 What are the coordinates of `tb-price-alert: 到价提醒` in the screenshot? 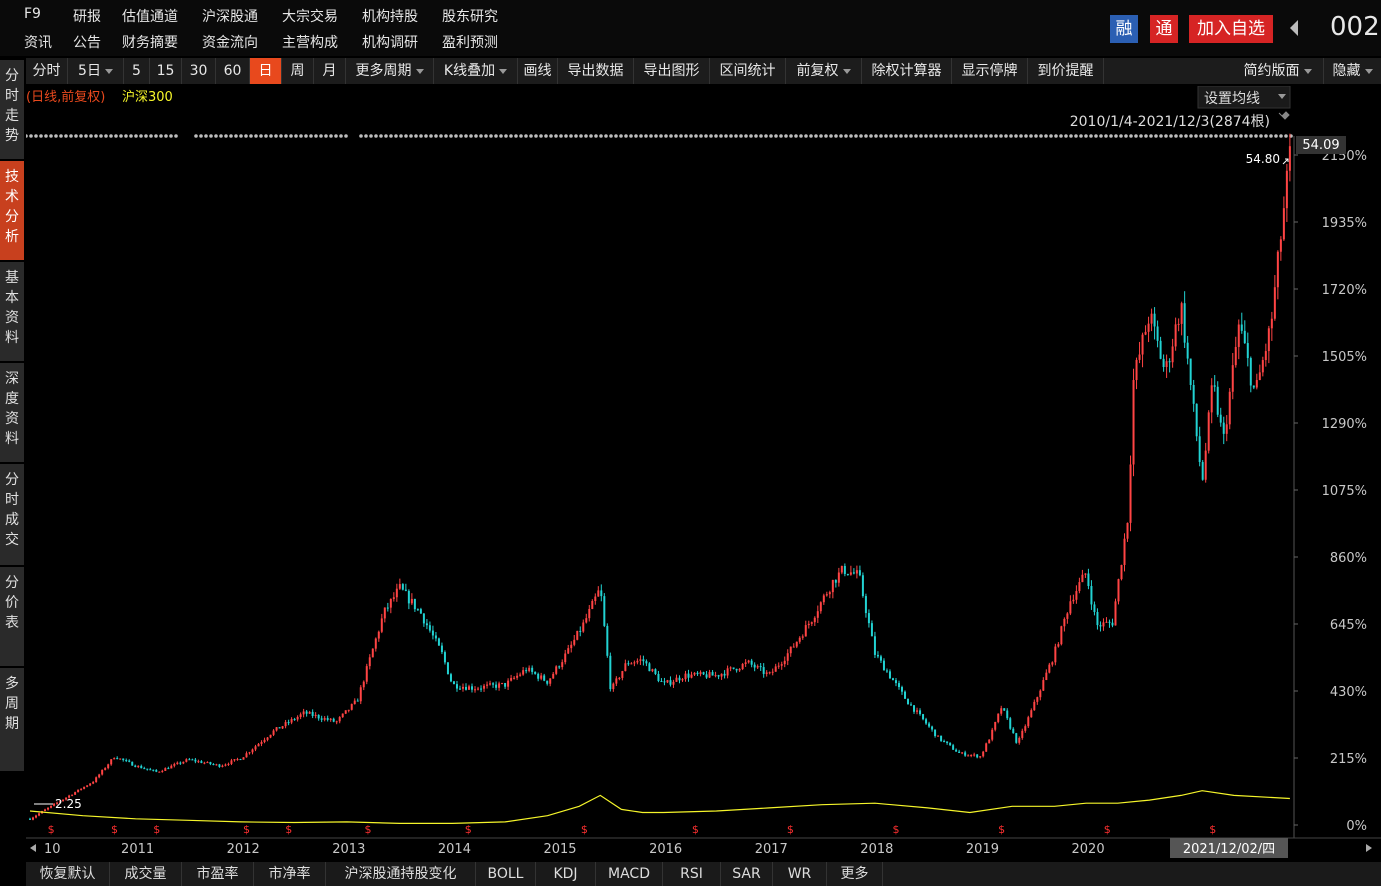 It's located at (1066, 71).